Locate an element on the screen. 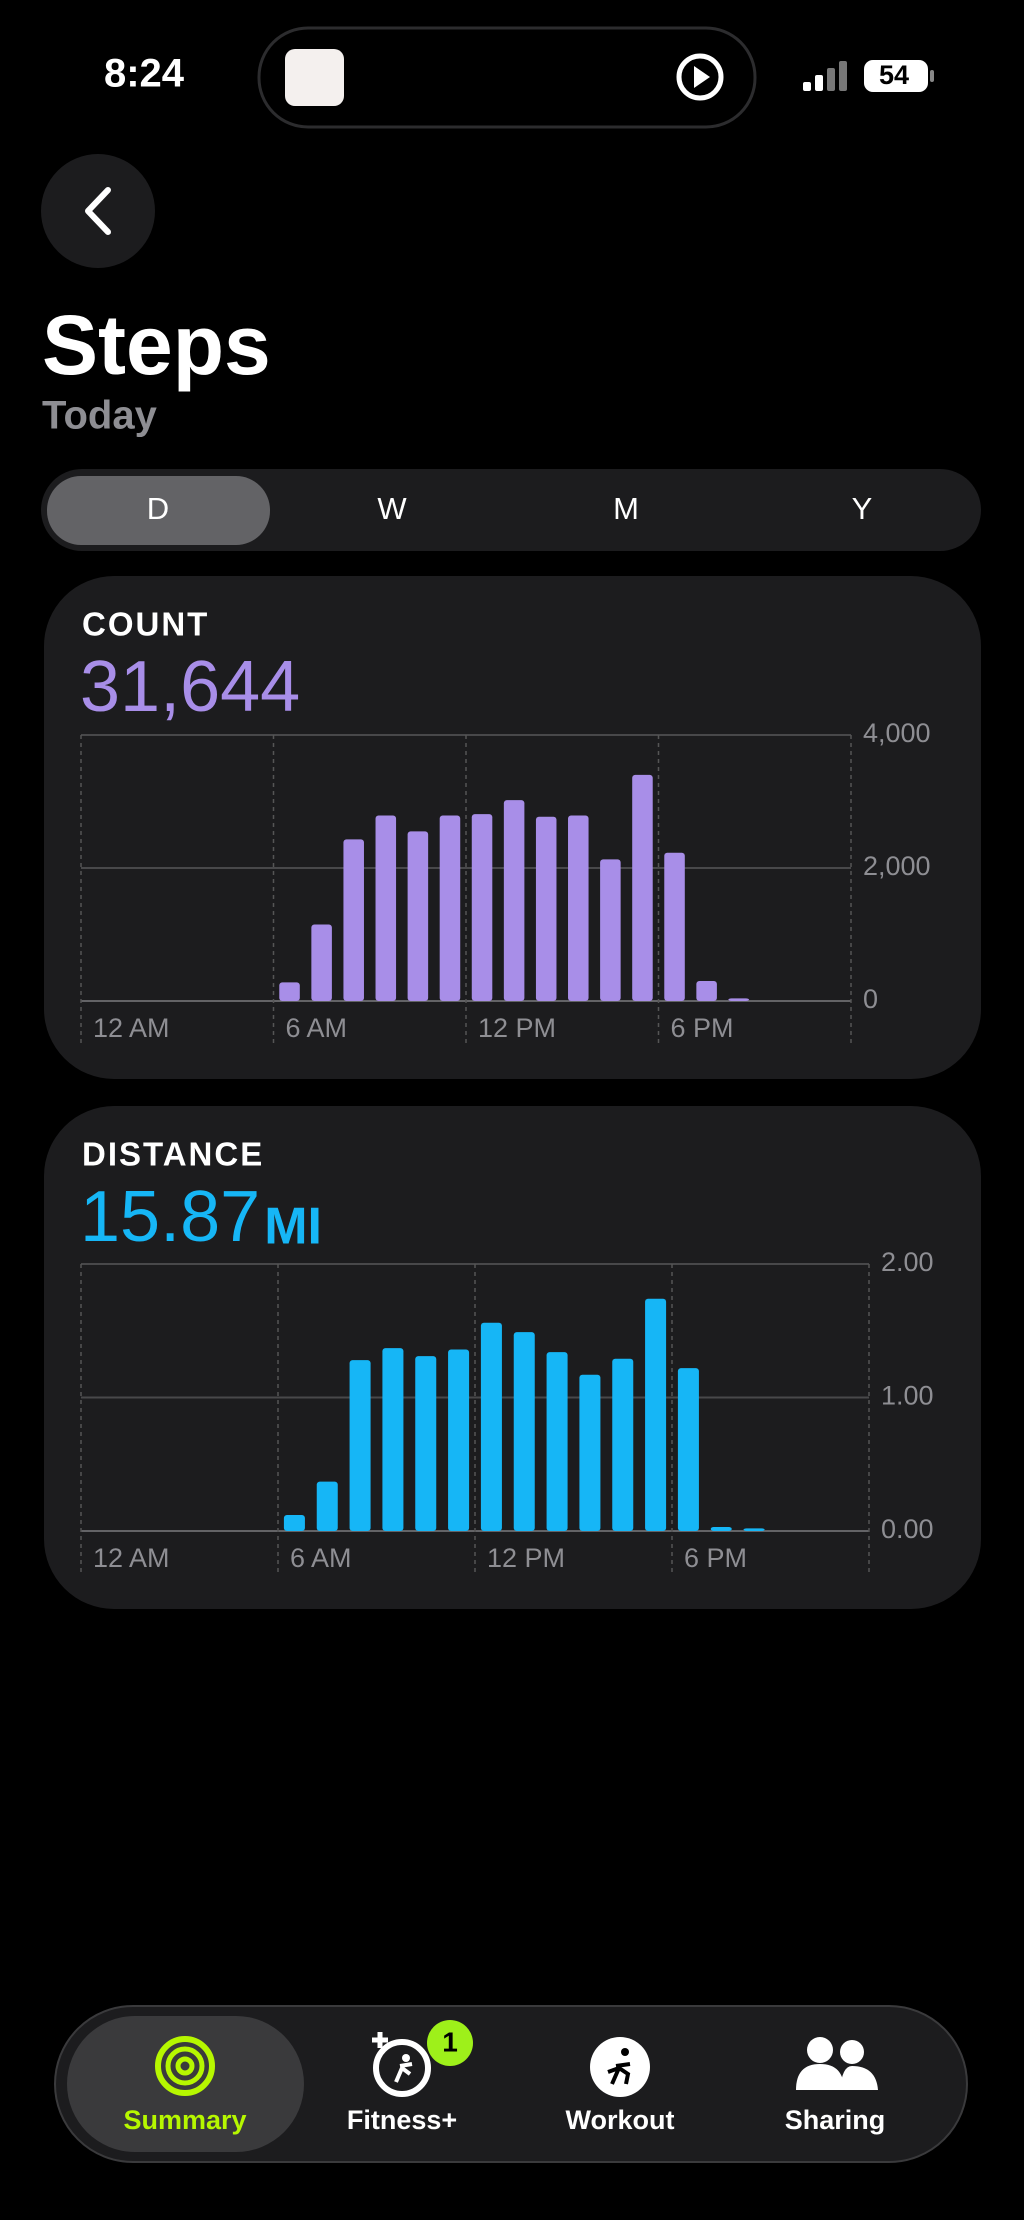 This screenshot has width=1024, height=2220. tab-label: Workout is located at coordinates (620, 2120).